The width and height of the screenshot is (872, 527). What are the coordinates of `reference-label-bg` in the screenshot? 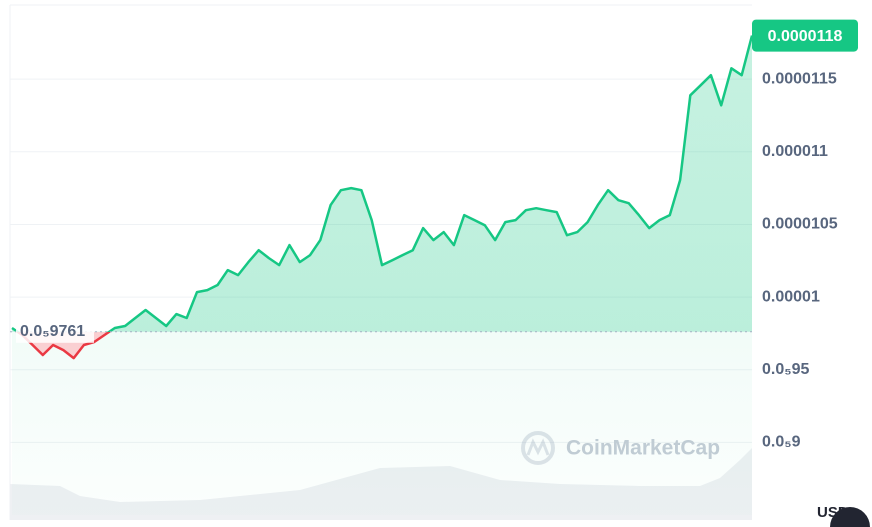 It's located at (55, 331).